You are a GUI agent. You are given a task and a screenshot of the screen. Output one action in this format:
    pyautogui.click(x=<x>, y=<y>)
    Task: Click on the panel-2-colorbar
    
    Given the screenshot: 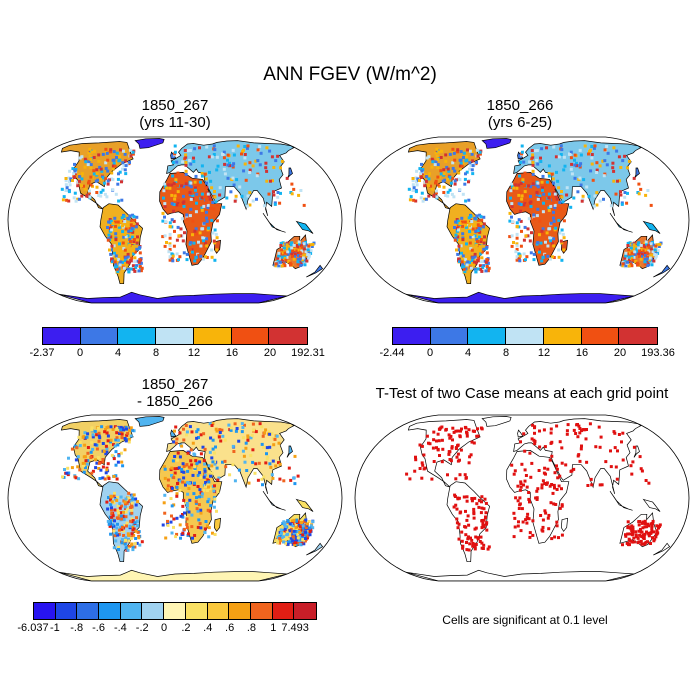 What is the action you would take?
    pyautogui.click(x=525, y=336)
    